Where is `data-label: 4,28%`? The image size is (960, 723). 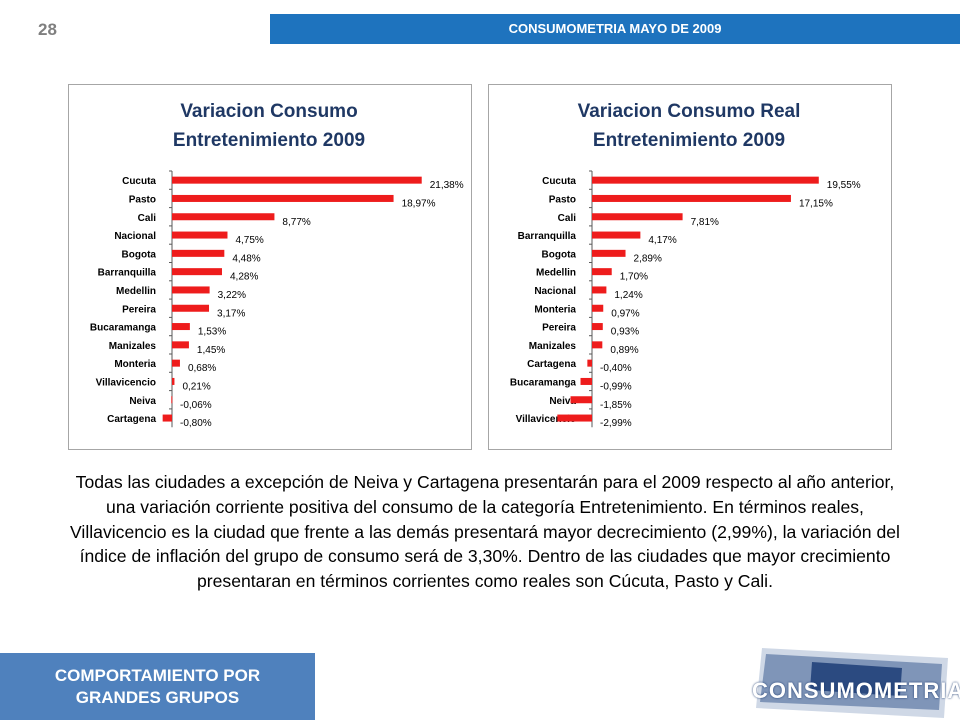
data-label: 4,28% is located at coordinates (244, 277).